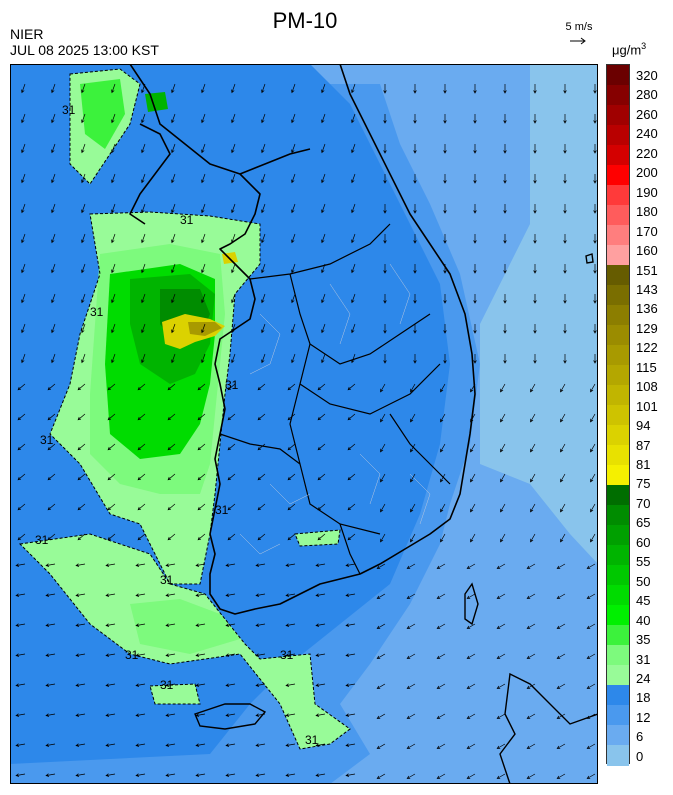 This screenshot has width=673, height=795. What do you see at coordinates (643, 445) in the screenshot?
I see `colorbar-tick-label: 87` at bounding box center [643, 445].